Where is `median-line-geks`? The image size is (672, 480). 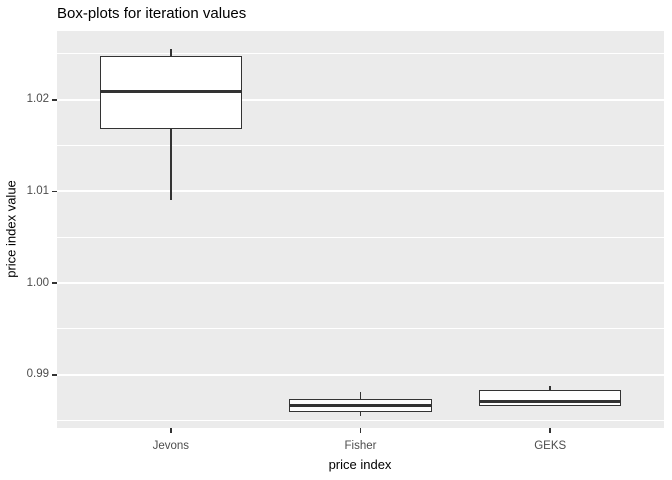 median-line-geks is located at coordinates (550, 401).